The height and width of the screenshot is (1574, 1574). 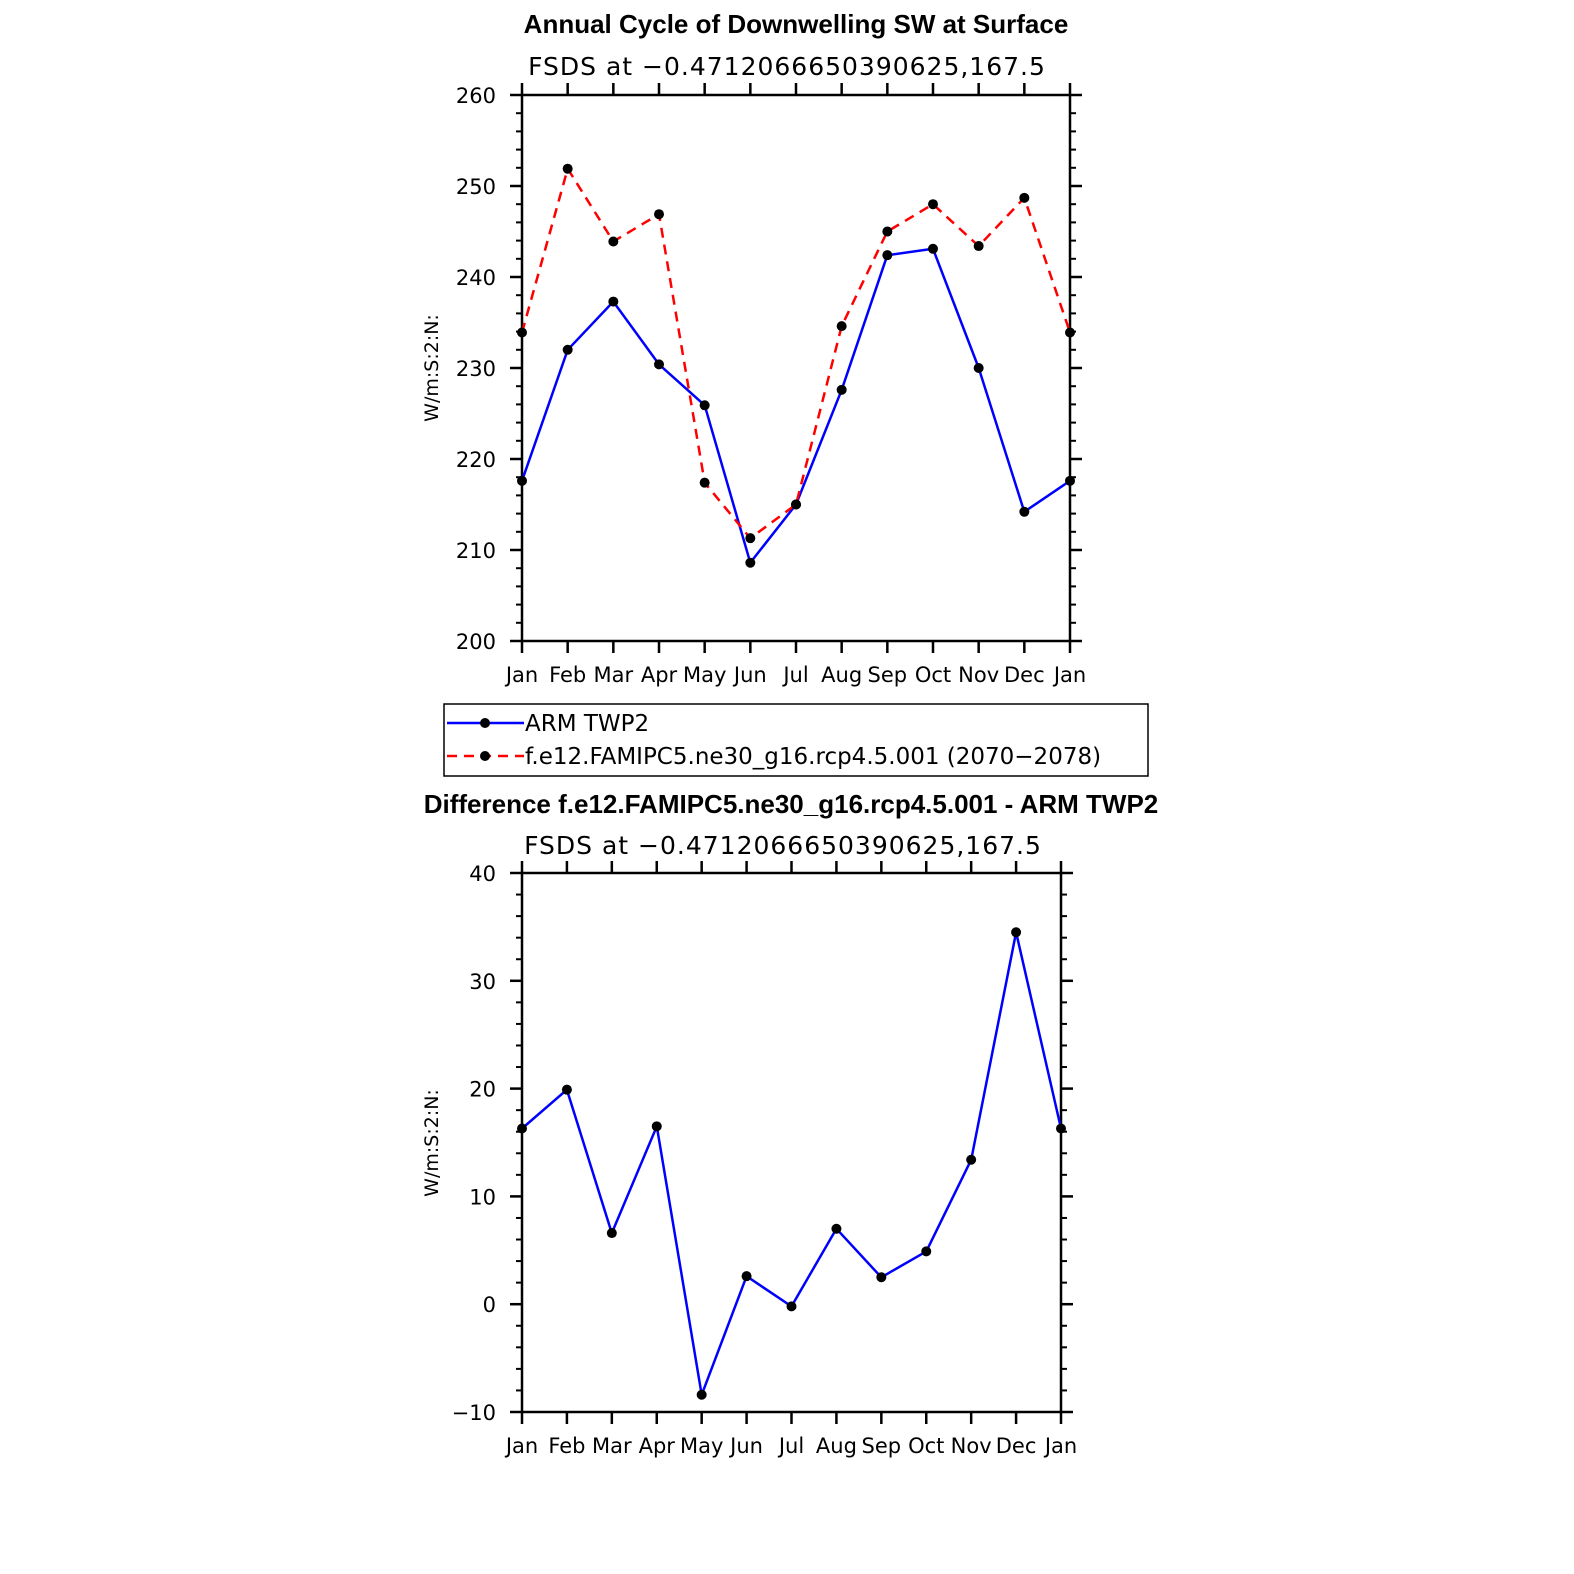 I want to click on y-tick-label: −10, so click(x=474, y=1413).